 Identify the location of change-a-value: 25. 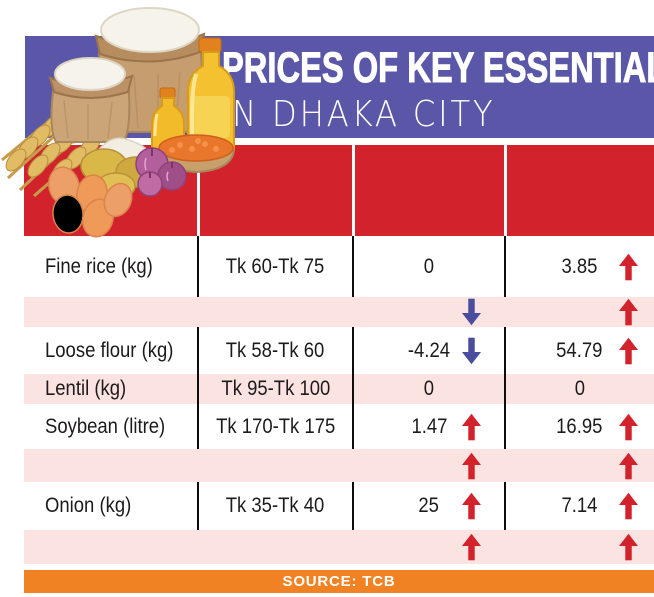
(429, 505).